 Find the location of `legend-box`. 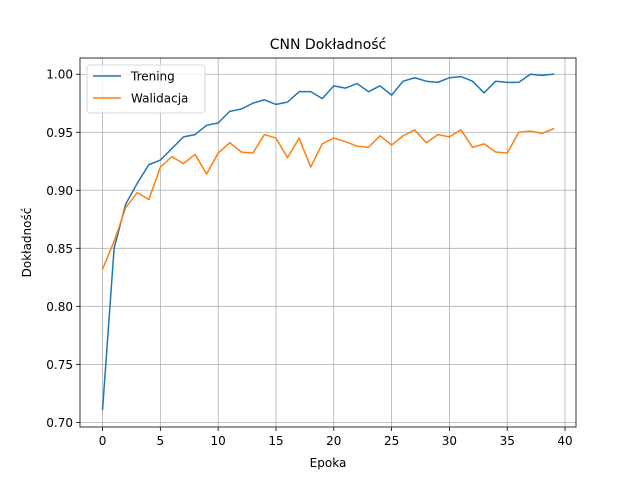

legend-box is located at coordinates (146, 89).